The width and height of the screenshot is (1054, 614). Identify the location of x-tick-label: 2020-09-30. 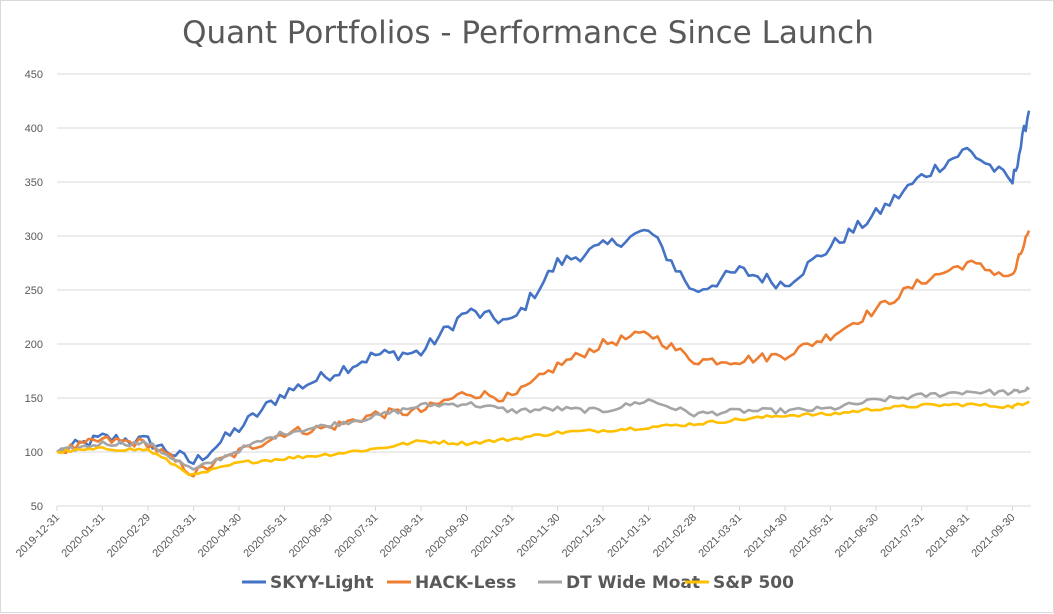
(447, 536).